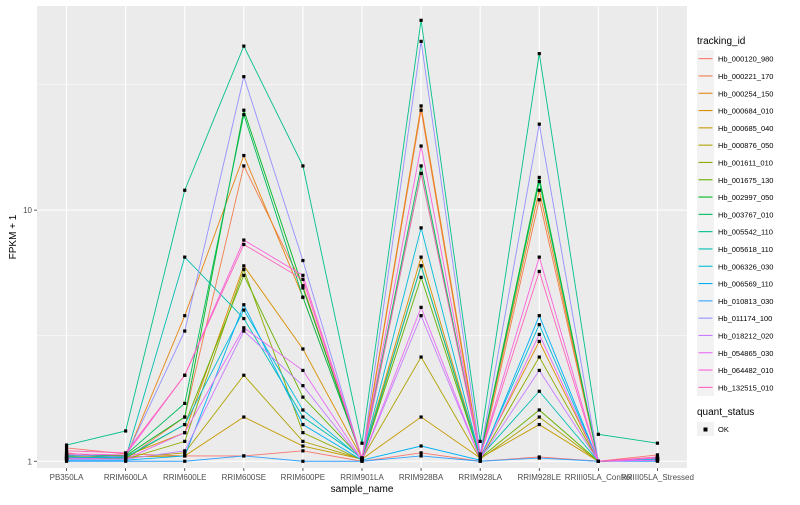 This screenshot has height=505, width=800. I want to click on legend-label: Hb_000120_980, so click(745, 59).